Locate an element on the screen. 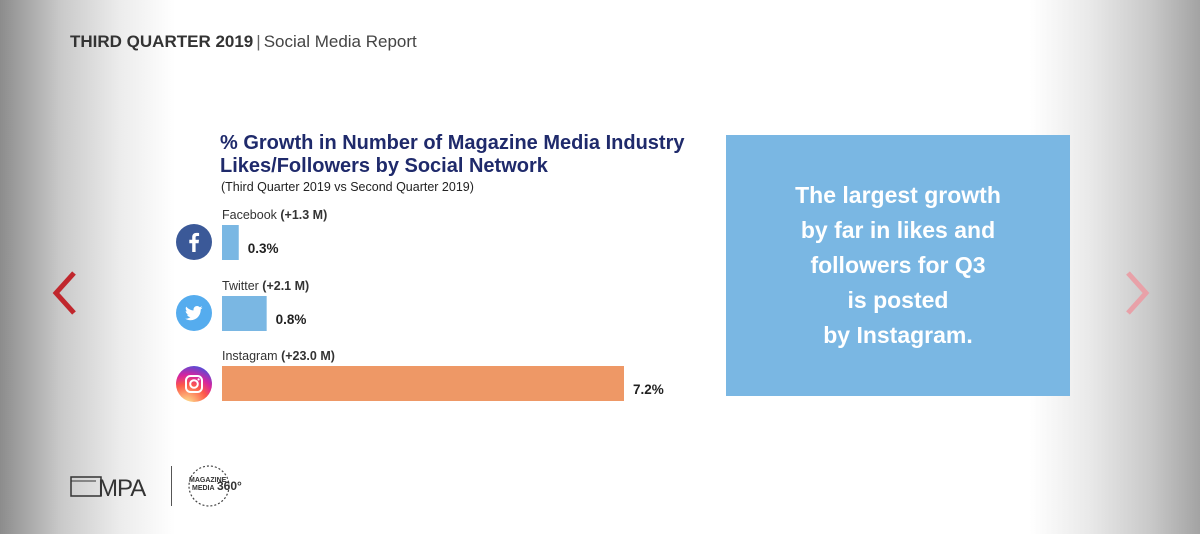 This screenshot has width=1200, height=534. instagram-bar is located at coordinates (423, 383).